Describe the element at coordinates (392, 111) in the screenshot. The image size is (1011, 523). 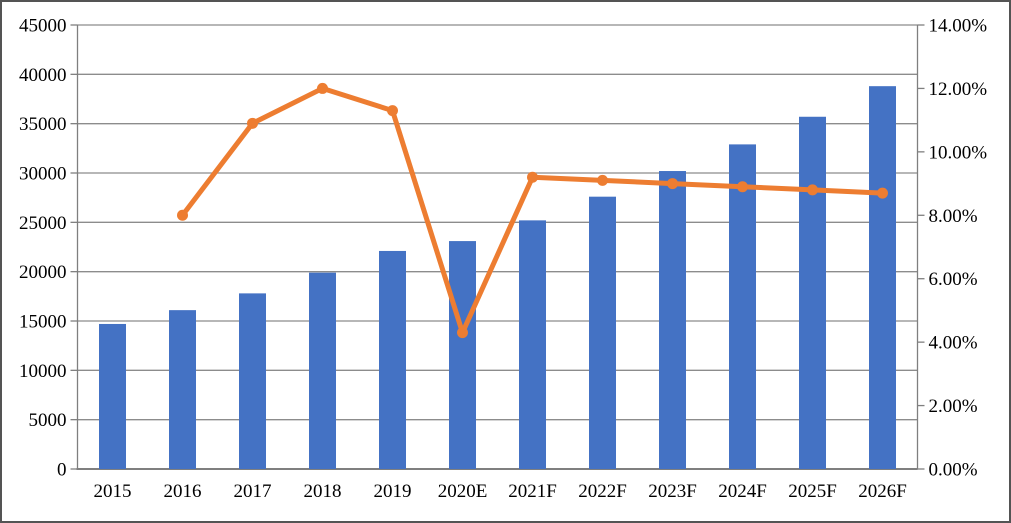
I see `line-marker-2019` at that location.